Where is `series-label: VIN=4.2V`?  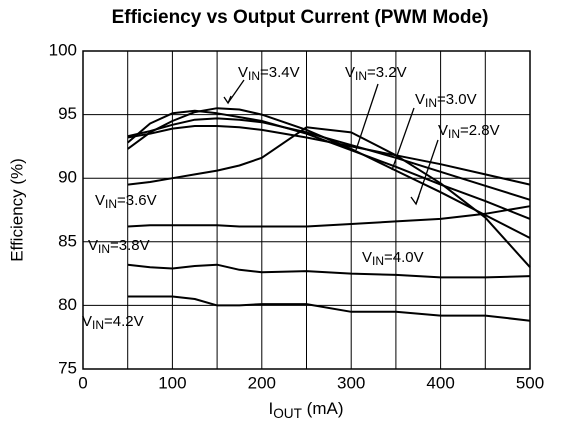 series-label: VIN=4.2V is located at coordinates (113, 322).